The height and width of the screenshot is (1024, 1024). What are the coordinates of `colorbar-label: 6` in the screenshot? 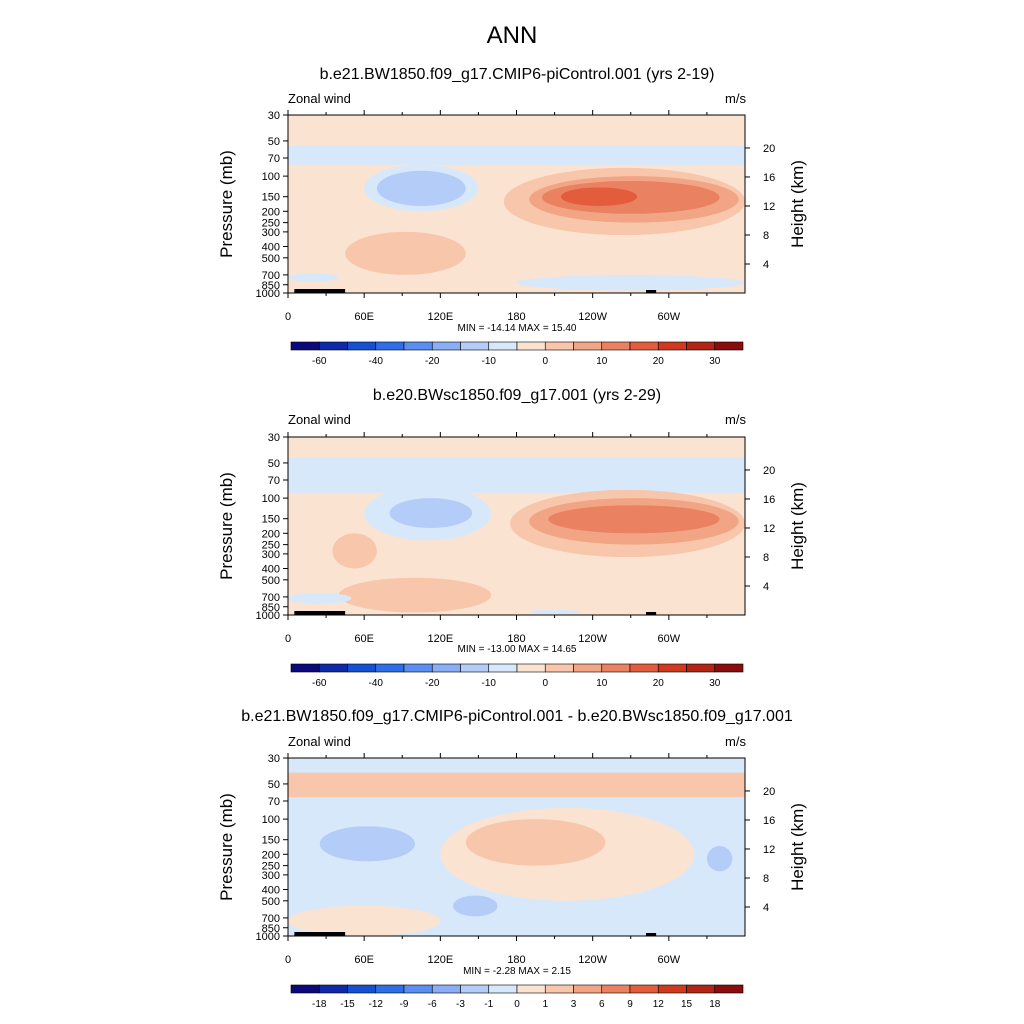 It's located at (602, 1004).